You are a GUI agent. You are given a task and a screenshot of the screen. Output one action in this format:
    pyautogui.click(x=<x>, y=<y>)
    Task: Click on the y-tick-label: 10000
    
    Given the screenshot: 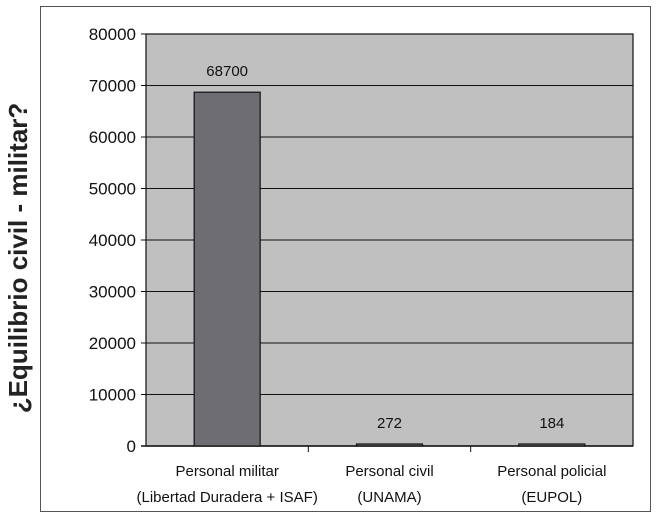 What is the action you would take?
    pyautogui.click(x=112, y=395)
    